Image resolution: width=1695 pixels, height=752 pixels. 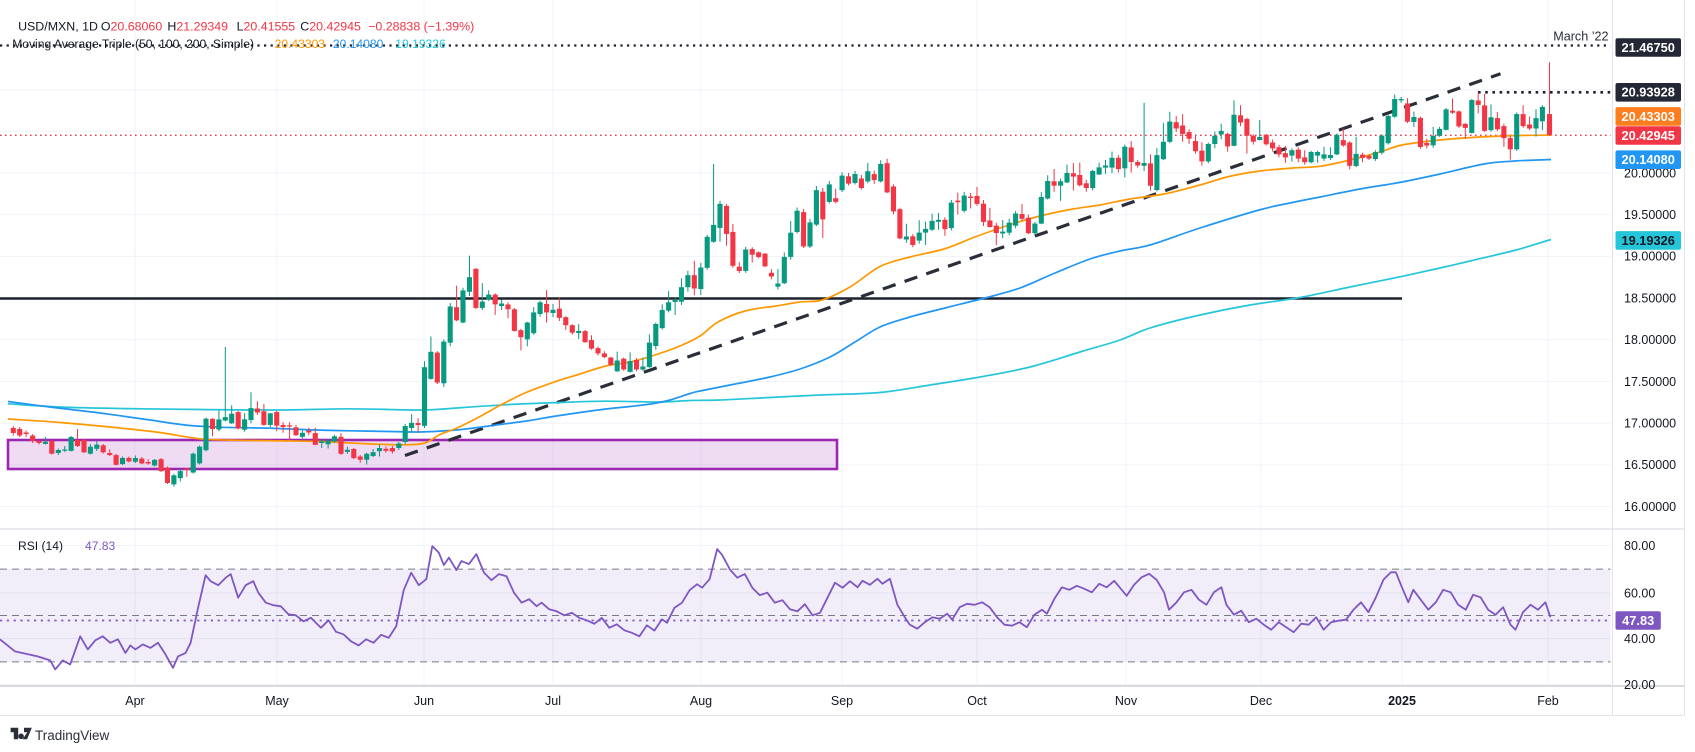 I want to click on svg-text: Aug, so click(x=701, y=701).